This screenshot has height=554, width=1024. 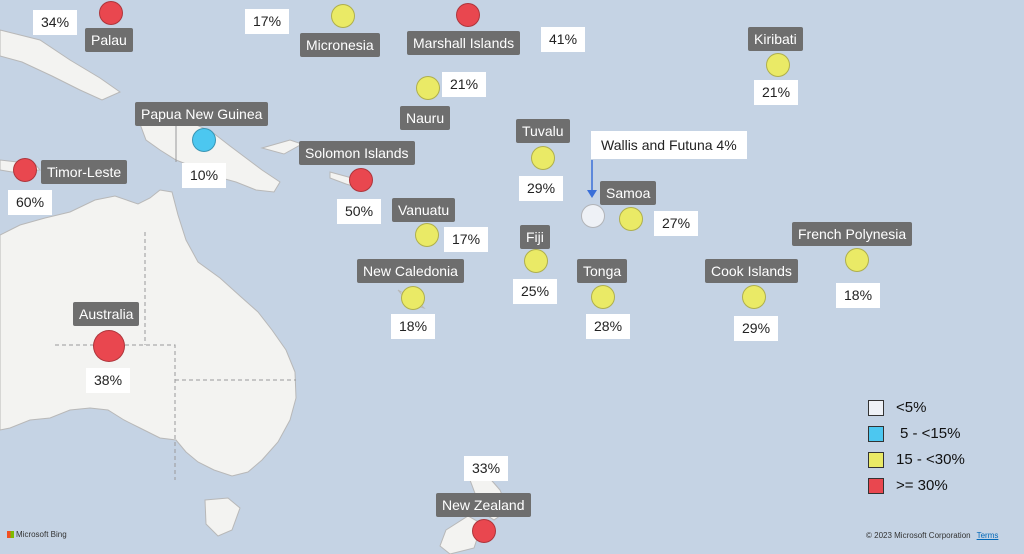 What do you see at coordinates (484, 531) in the screenshot?
I see `new-zealand-marker` at bounding box center [484, 531].